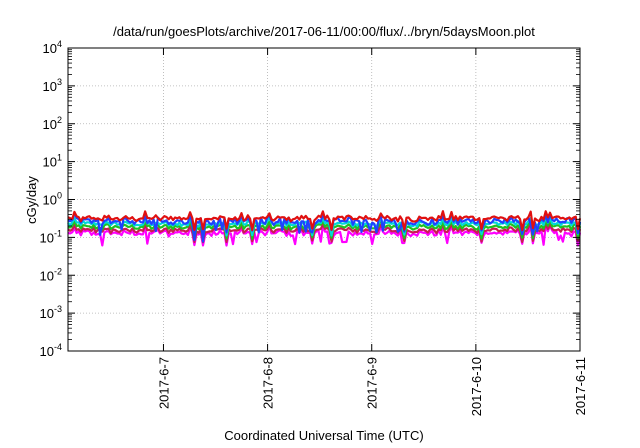 This screenshot has width=640, height=448. I want to click on y-tick-exponent: 0, so click(59, 196).